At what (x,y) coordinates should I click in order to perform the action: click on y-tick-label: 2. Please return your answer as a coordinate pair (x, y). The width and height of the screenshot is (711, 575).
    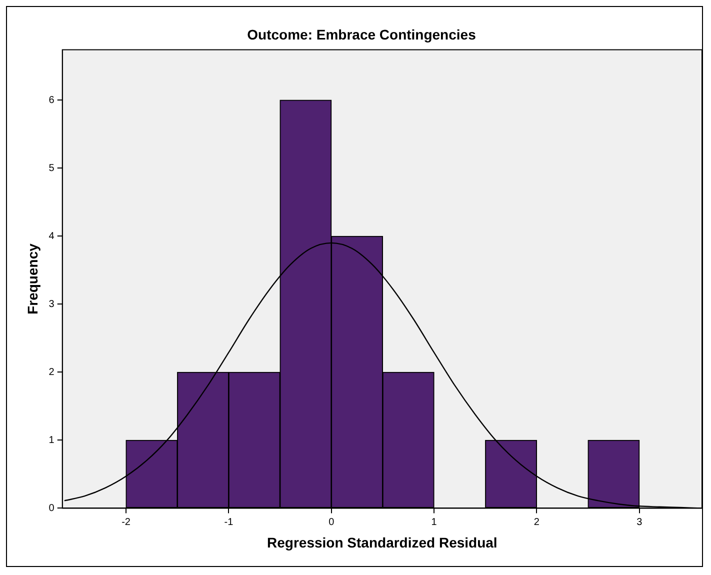
    Looking at the image, I should click on (51, 372).